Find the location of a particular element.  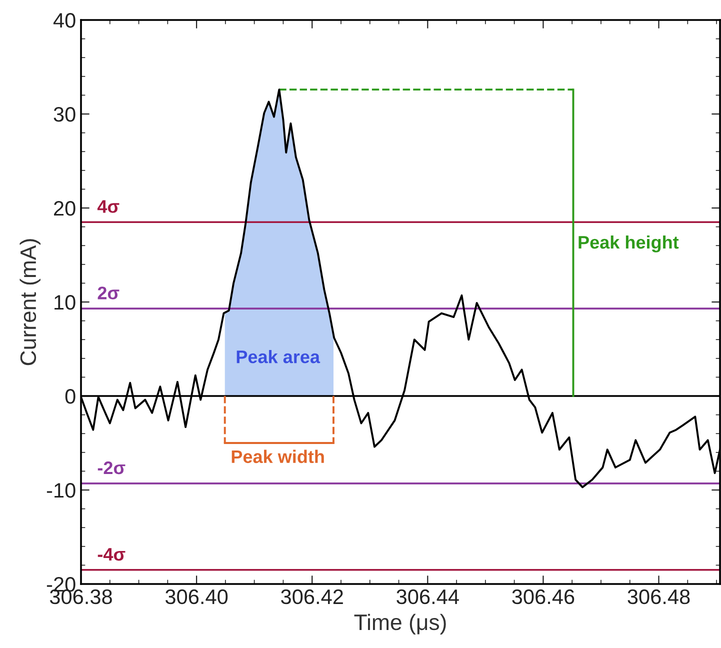

y-tick-label: 30 is located at coordinates (65, 114).